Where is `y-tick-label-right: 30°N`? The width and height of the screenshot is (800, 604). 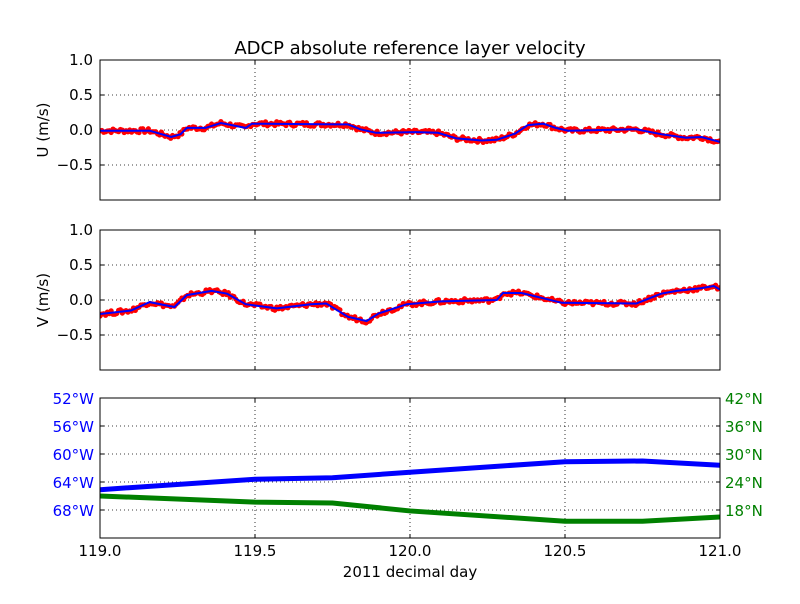
y-tick-label-right: 30°N is located at coordinates (744, 455).